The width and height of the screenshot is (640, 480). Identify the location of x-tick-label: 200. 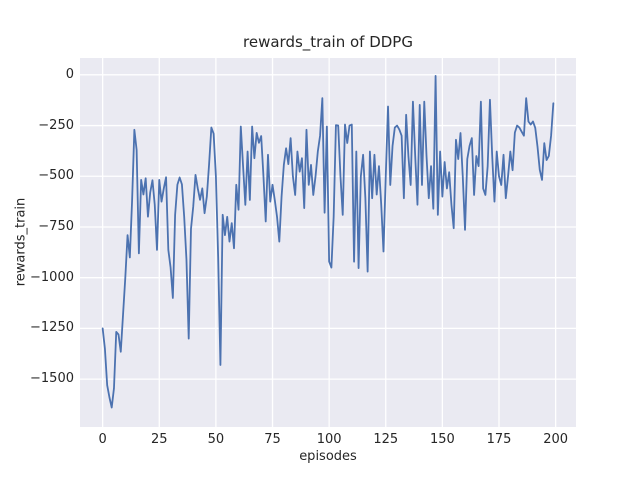
(556, 439).